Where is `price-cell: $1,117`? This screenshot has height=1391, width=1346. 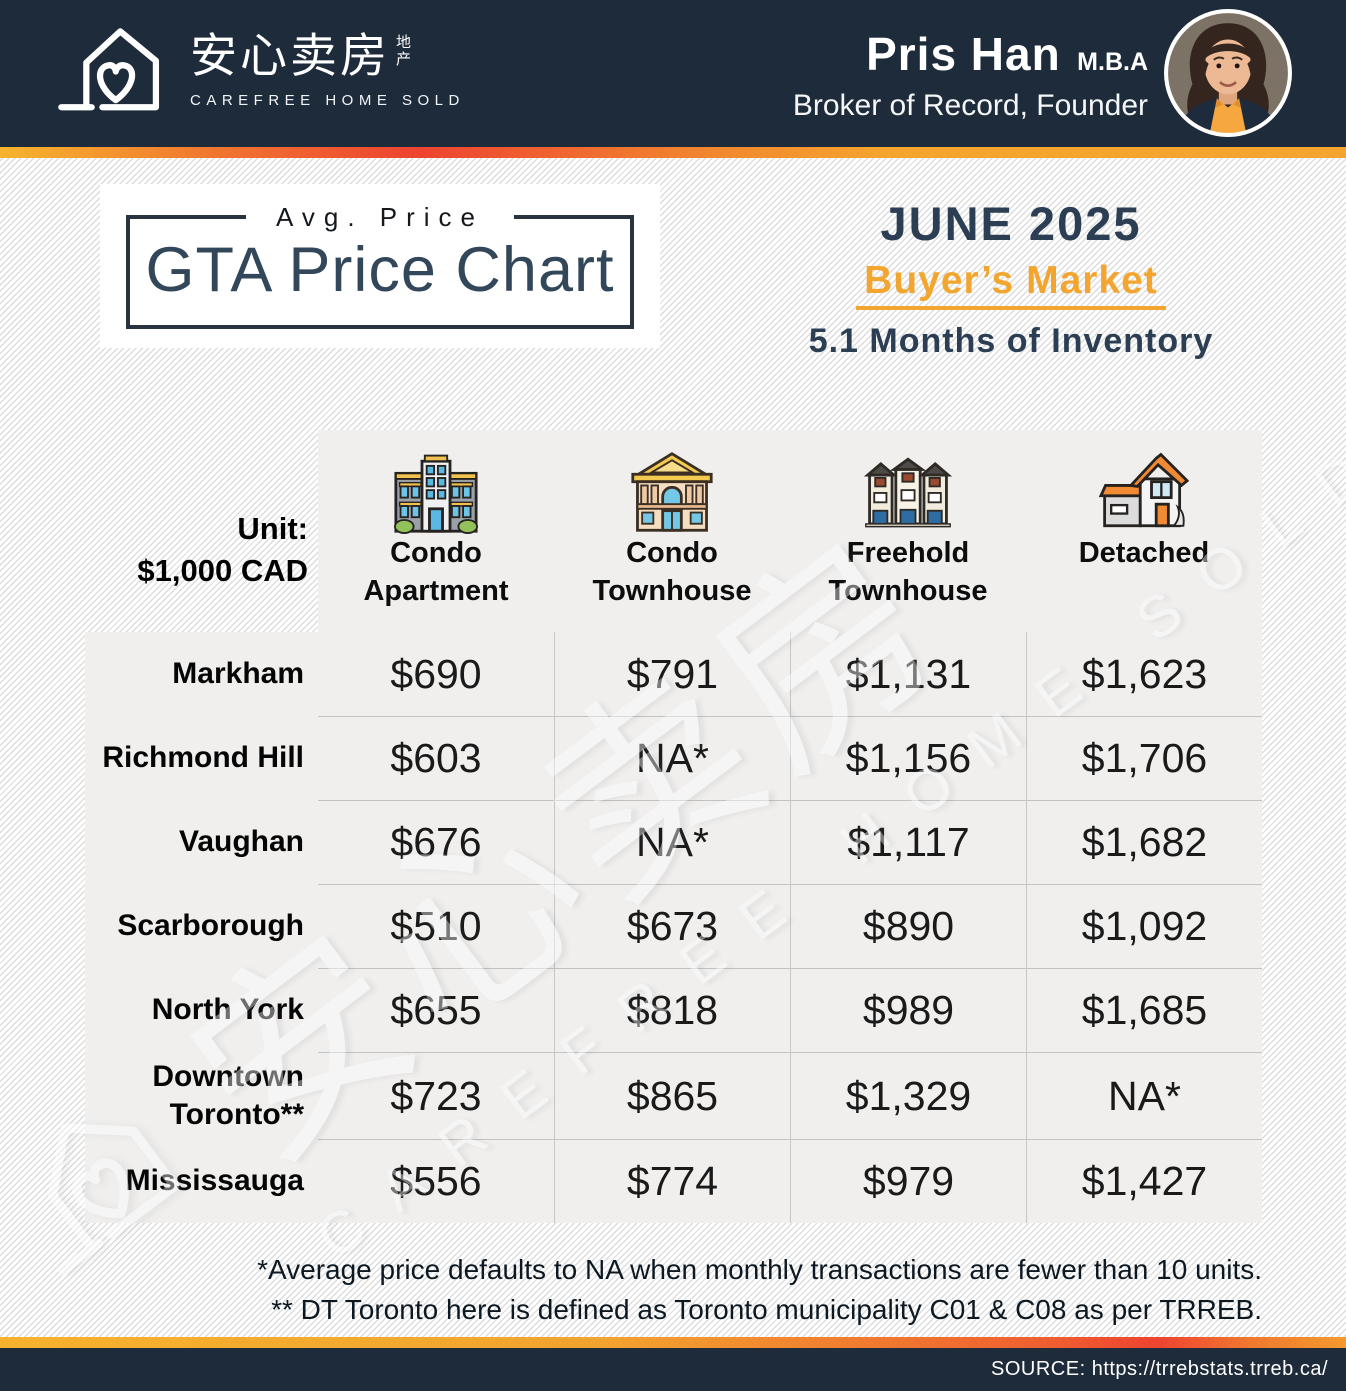
price-cell: $1,117 is located at coordinates (908, 842).